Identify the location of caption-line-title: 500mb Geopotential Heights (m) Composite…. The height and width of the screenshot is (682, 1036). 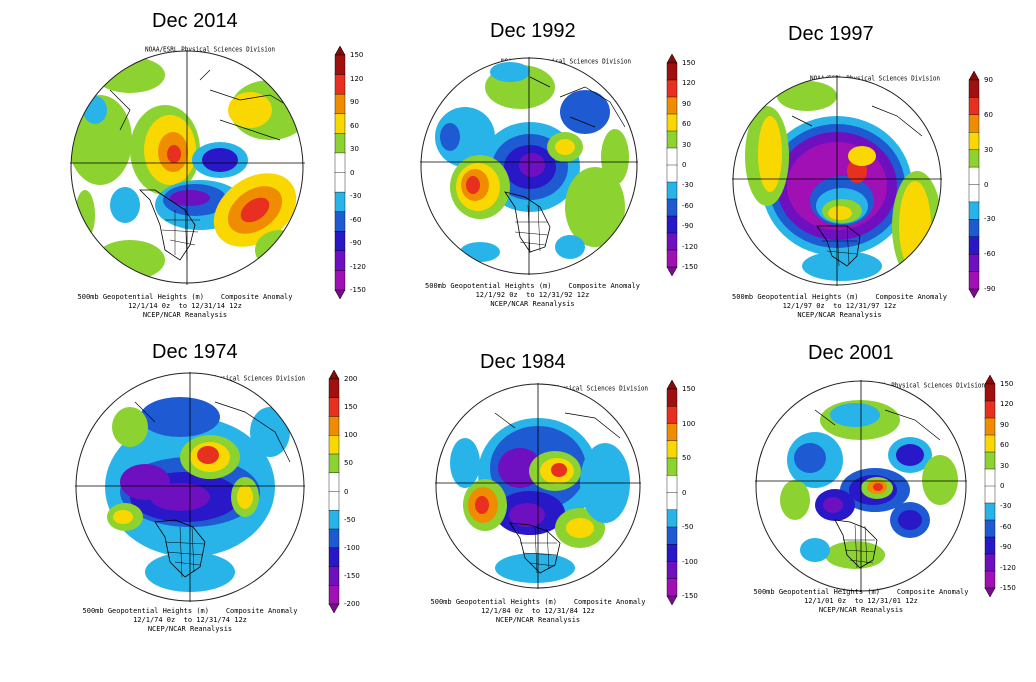
(538, 602).